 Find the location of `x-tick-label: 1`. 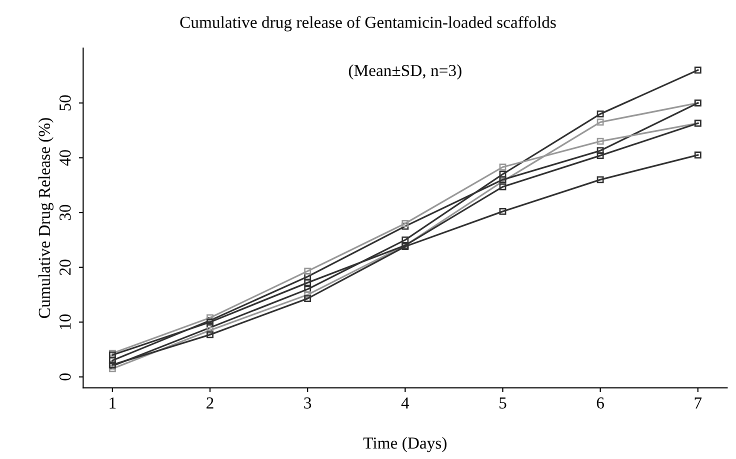

x-tick-label: 1 is located at coordinates (113, 402).